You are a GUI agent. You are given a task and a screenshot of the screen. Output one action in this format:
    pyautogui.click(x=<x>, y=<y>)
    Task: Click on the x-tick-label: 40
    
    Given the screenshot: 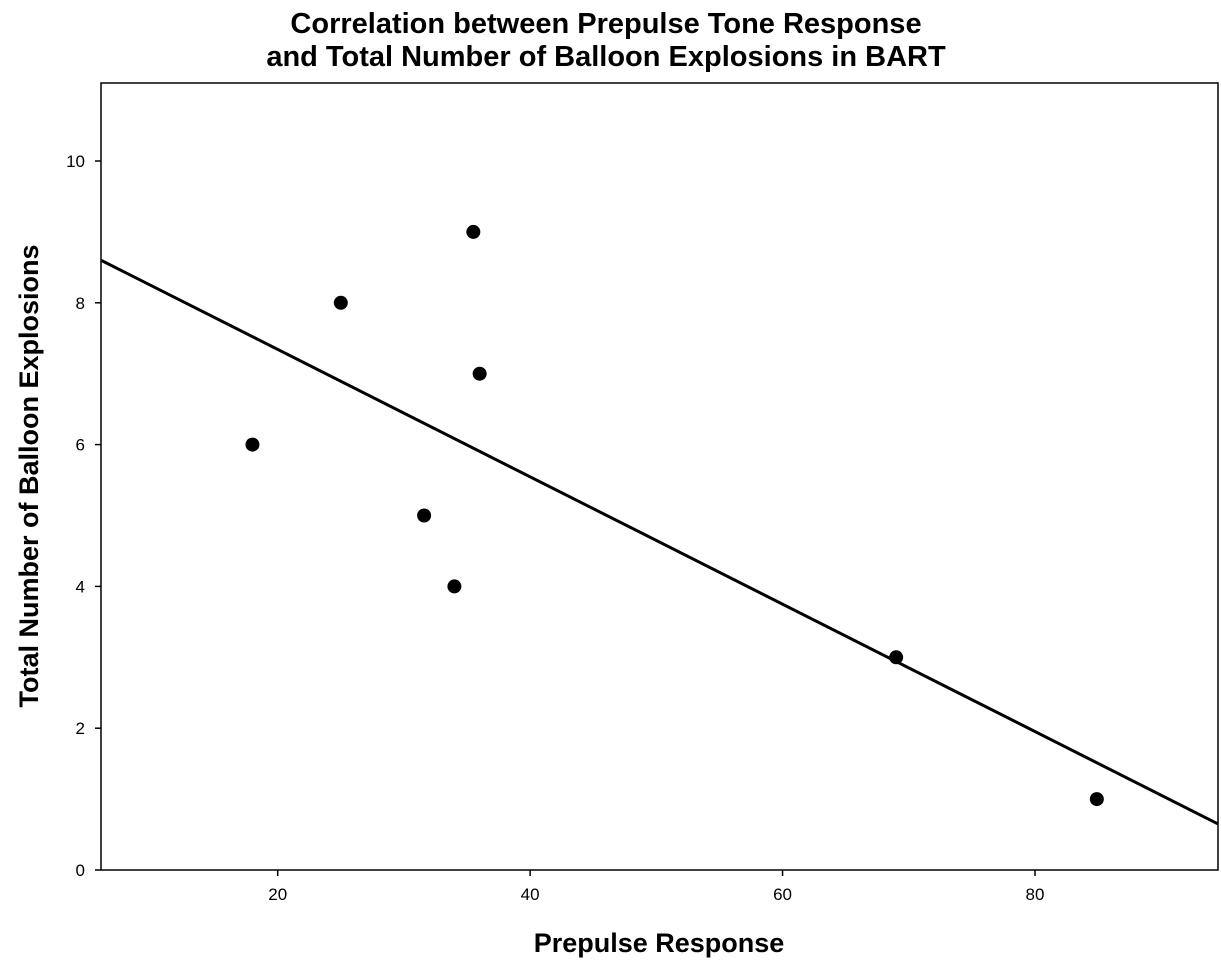 What is the action you would take?
    pyautogui.click(x=530, y=894)
    